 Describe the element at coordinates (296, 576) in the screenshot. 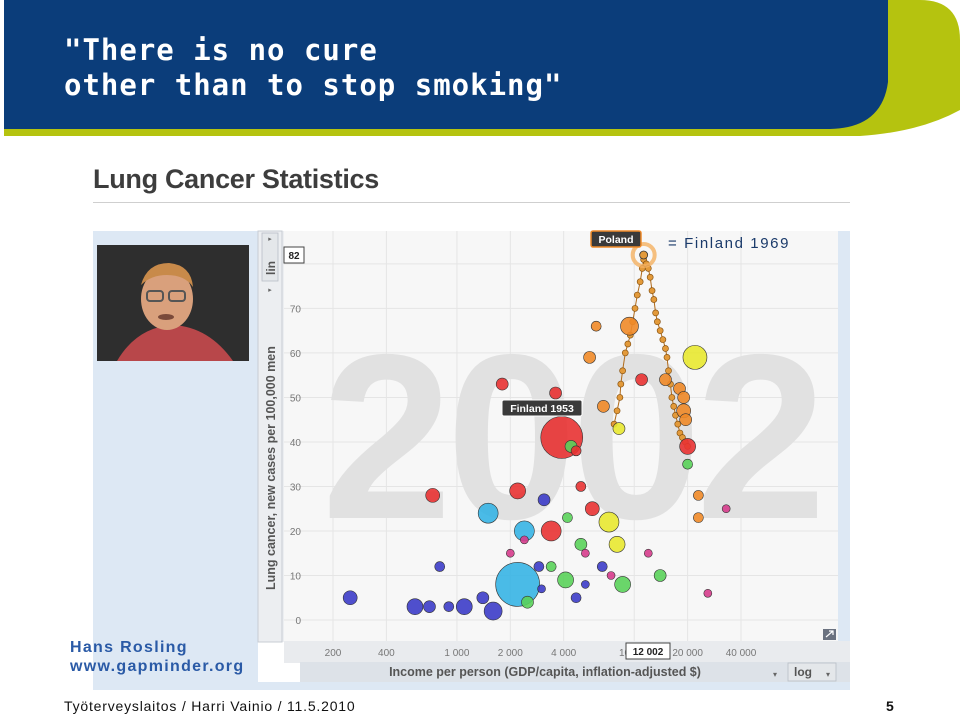

I see `y-tick-label: 10` at that location.